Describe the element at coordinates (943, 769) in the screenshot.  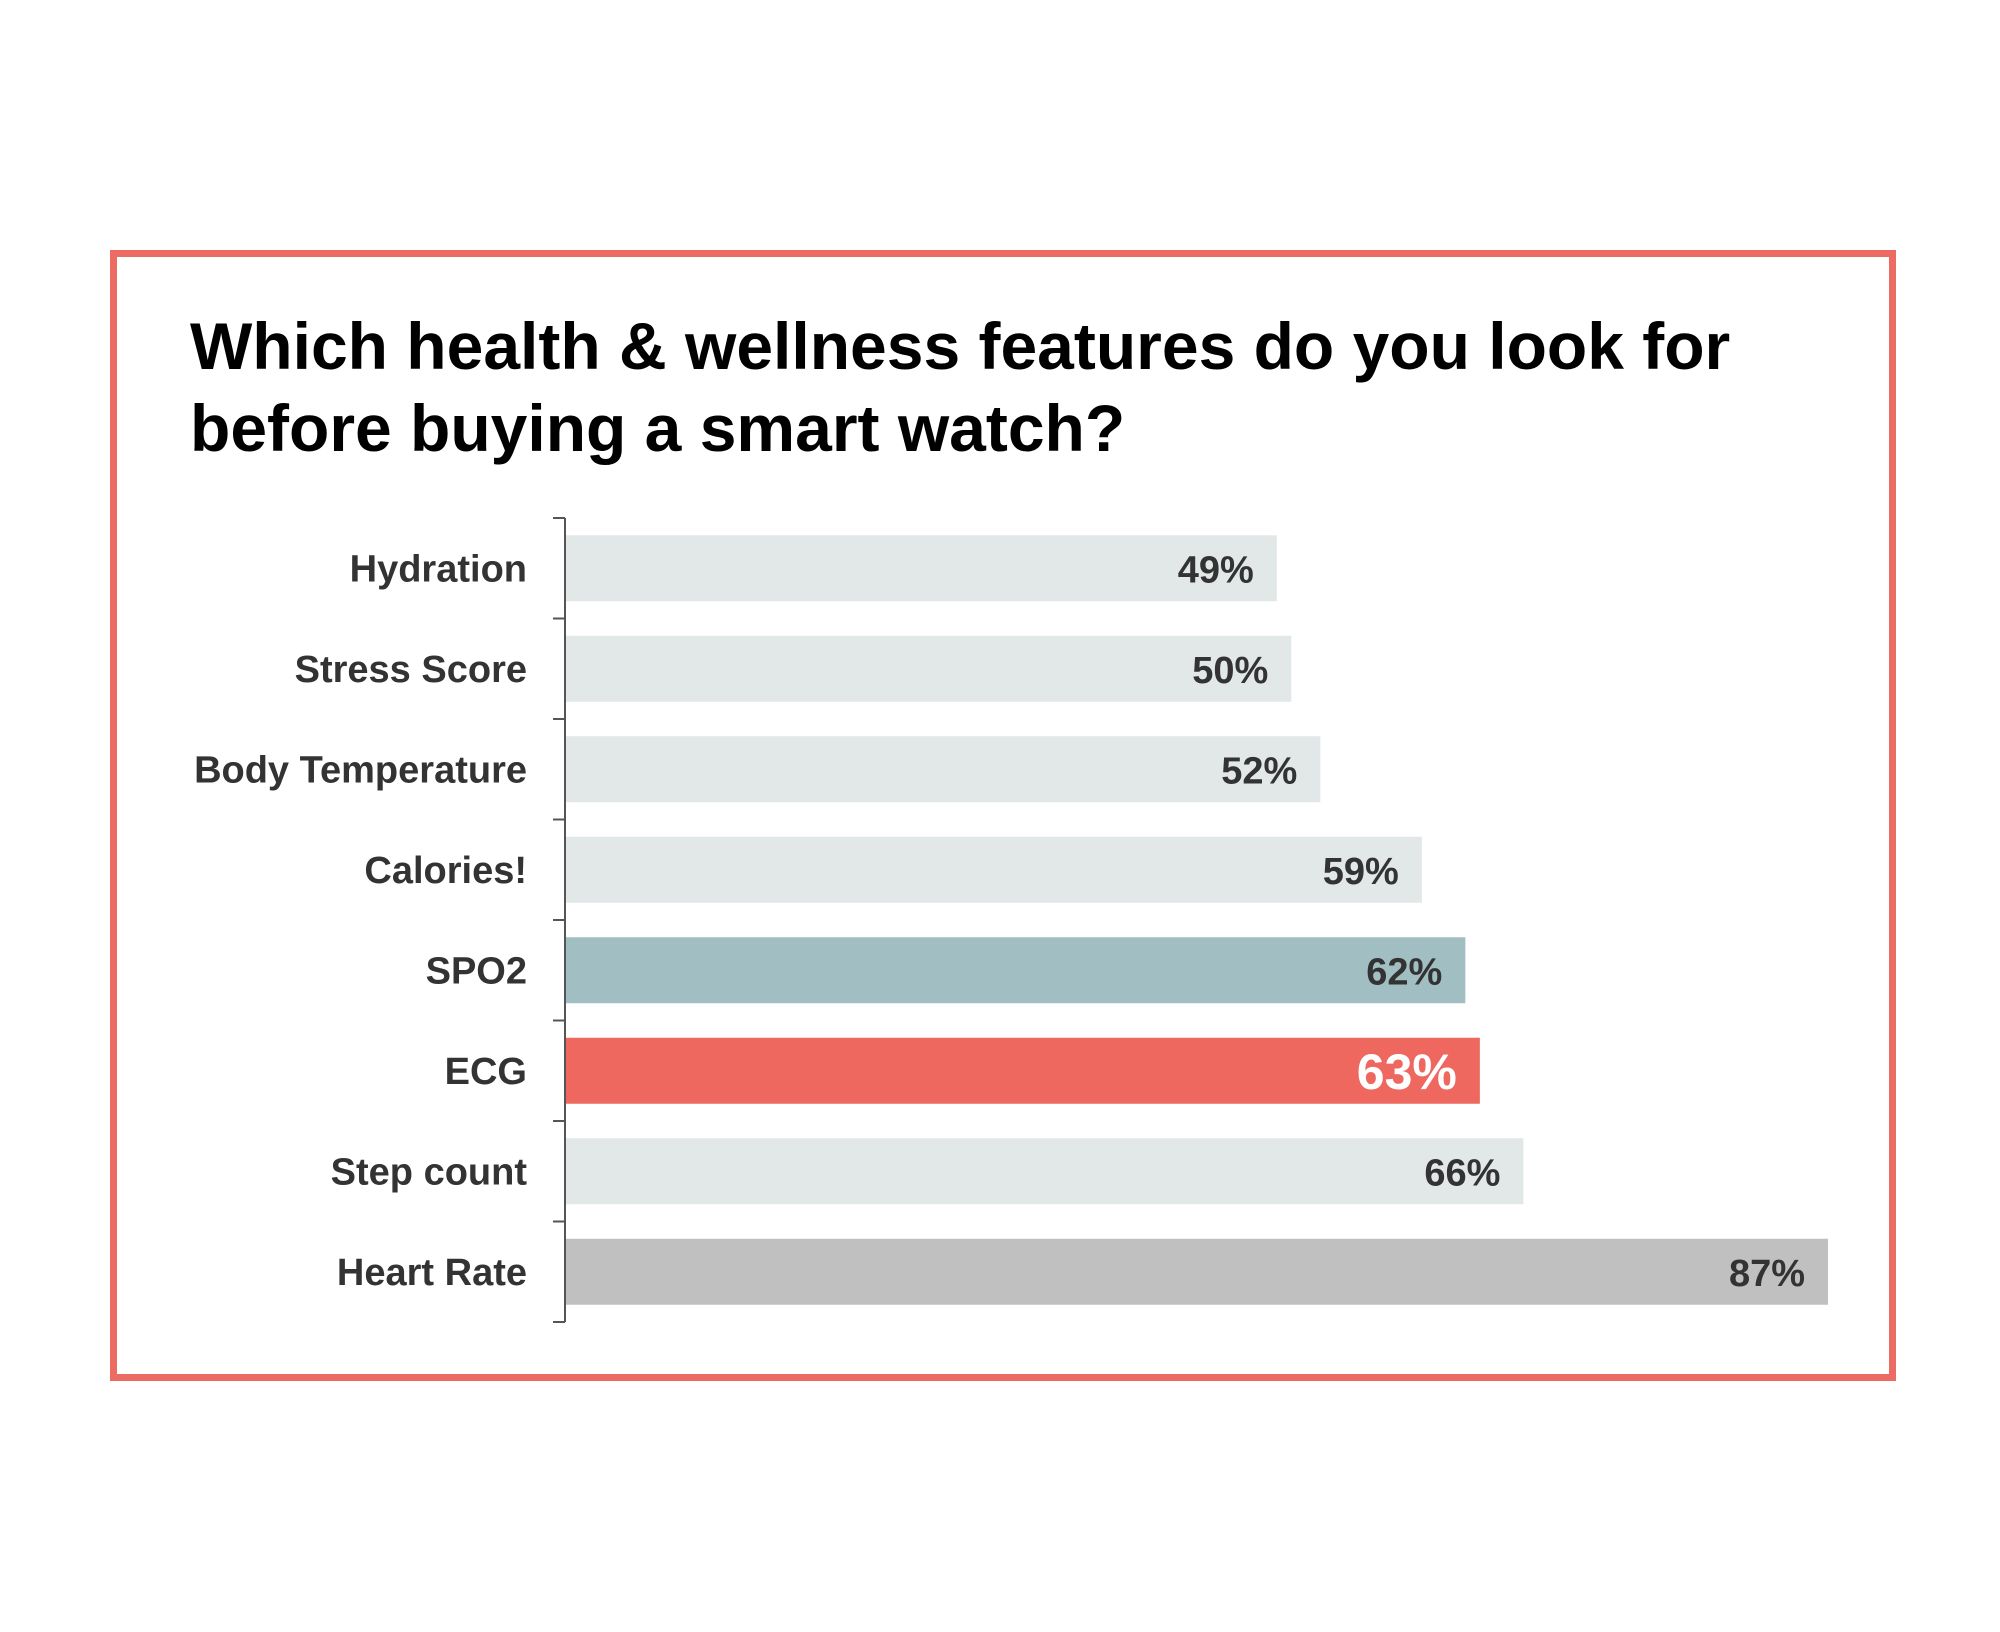
I see `bar-body-temperature` at that location.